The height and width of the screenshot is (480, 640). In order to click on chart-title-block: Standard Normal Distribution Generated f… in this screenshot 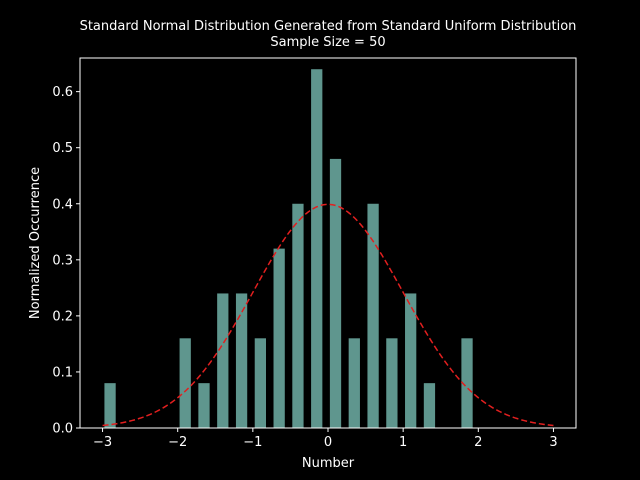, I will do `click(320, 35)`.